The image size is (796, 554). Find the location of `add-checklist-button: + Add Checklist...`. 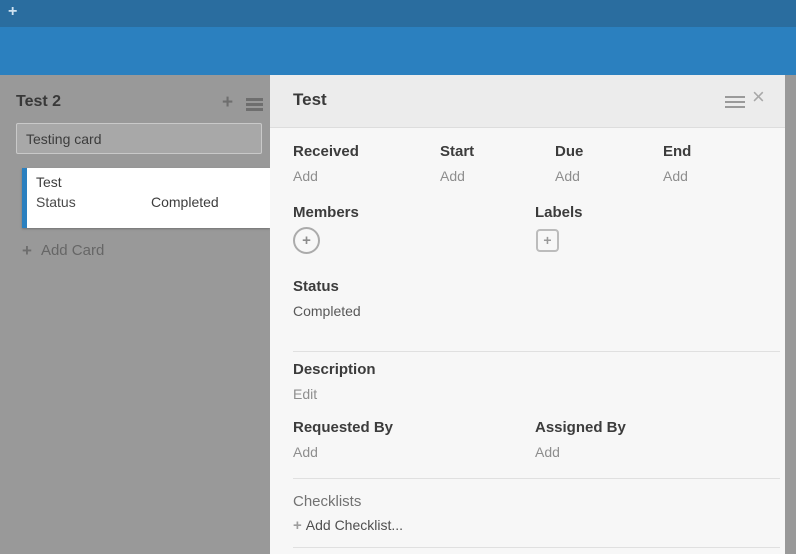

add-checklist-button: + Add Checklist... is located at coordinates (348, 526).